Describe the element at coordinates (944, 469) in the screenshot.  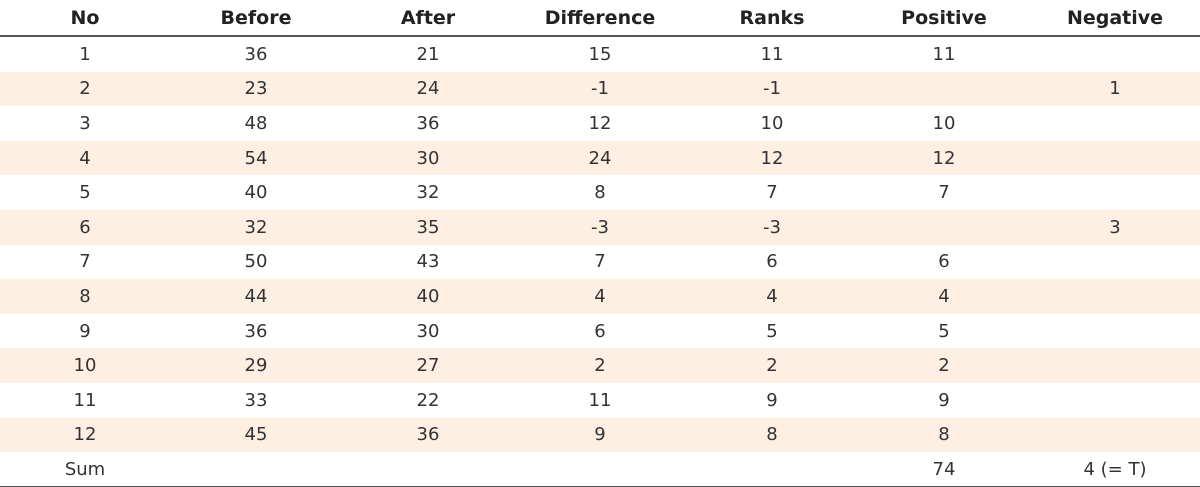
I see `sum-cell-positive: 74` at that location.